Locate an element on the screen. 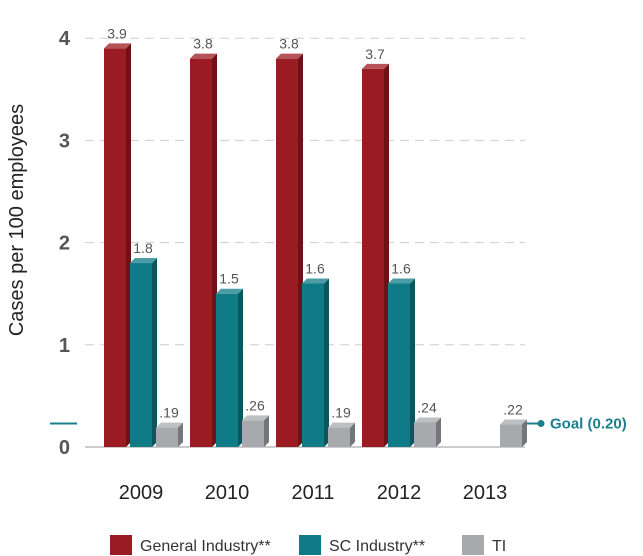 The height and width of the screenshot is (556, 643). x-category-label: 2012 is located at coordinates (399, 493).